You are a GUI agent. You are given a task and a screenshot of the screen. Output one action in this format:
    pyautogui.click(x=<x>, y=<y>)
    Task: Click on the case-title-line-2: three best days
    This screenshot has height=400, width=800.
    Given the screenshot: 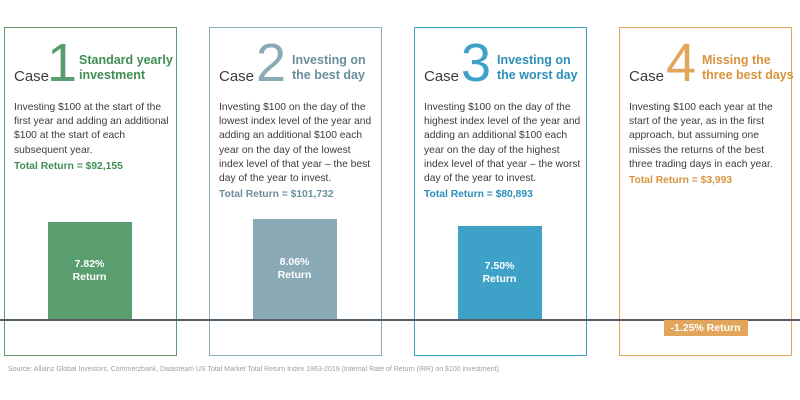 What is the action you would take?
    pyautogui.click(x=748, y=75)
    